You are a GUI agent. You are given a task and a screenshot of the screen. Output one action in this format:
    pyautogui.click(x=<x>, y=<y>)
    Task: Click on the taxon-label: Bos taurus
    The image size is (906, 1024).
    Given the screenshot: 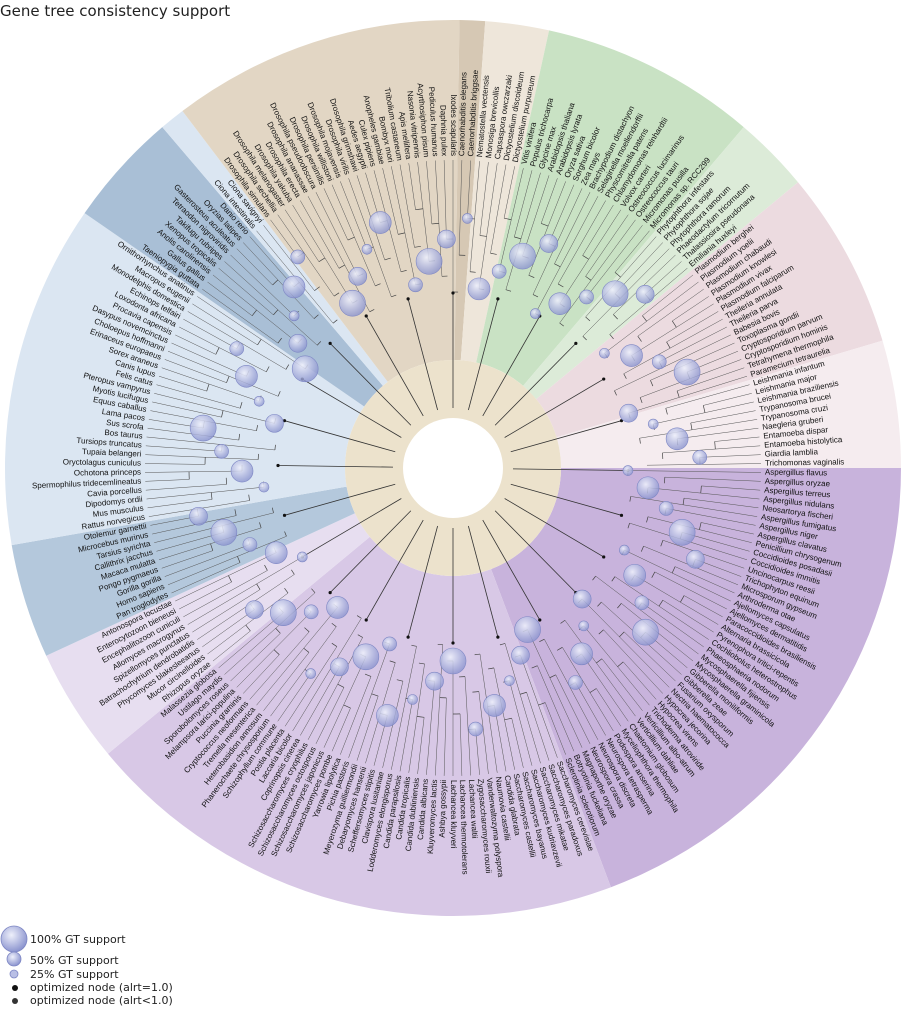 What is the action you would take?
    pyautogui.click(x=123, y=434)
    